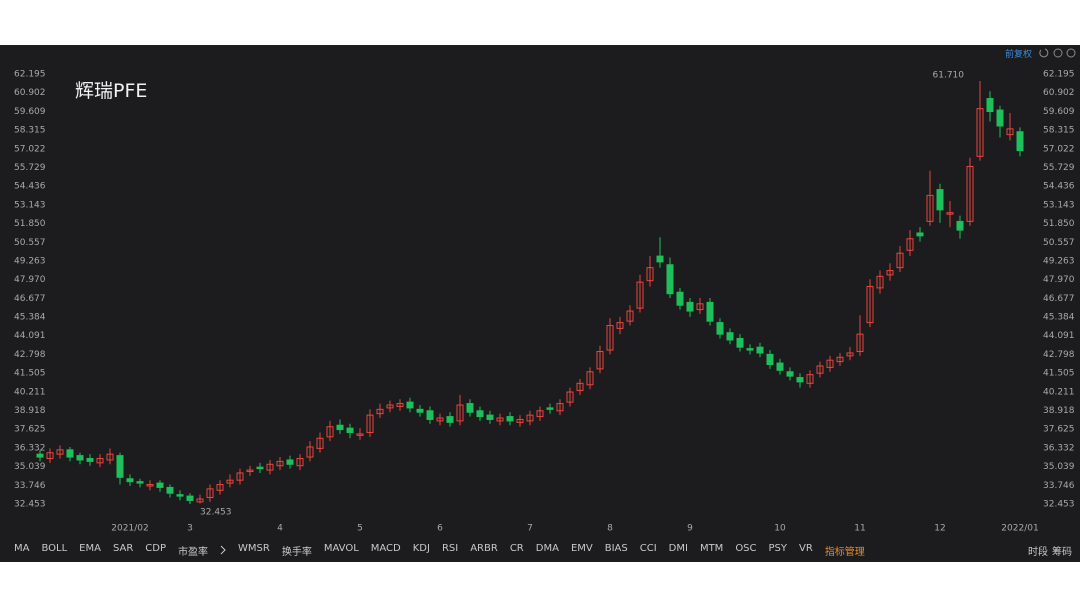 This screenshot has width=1080, height=608. Describe the element at coordinates (1059, 75) in the screenshot. I see `y-tick-label-right: 62.195` at that location.